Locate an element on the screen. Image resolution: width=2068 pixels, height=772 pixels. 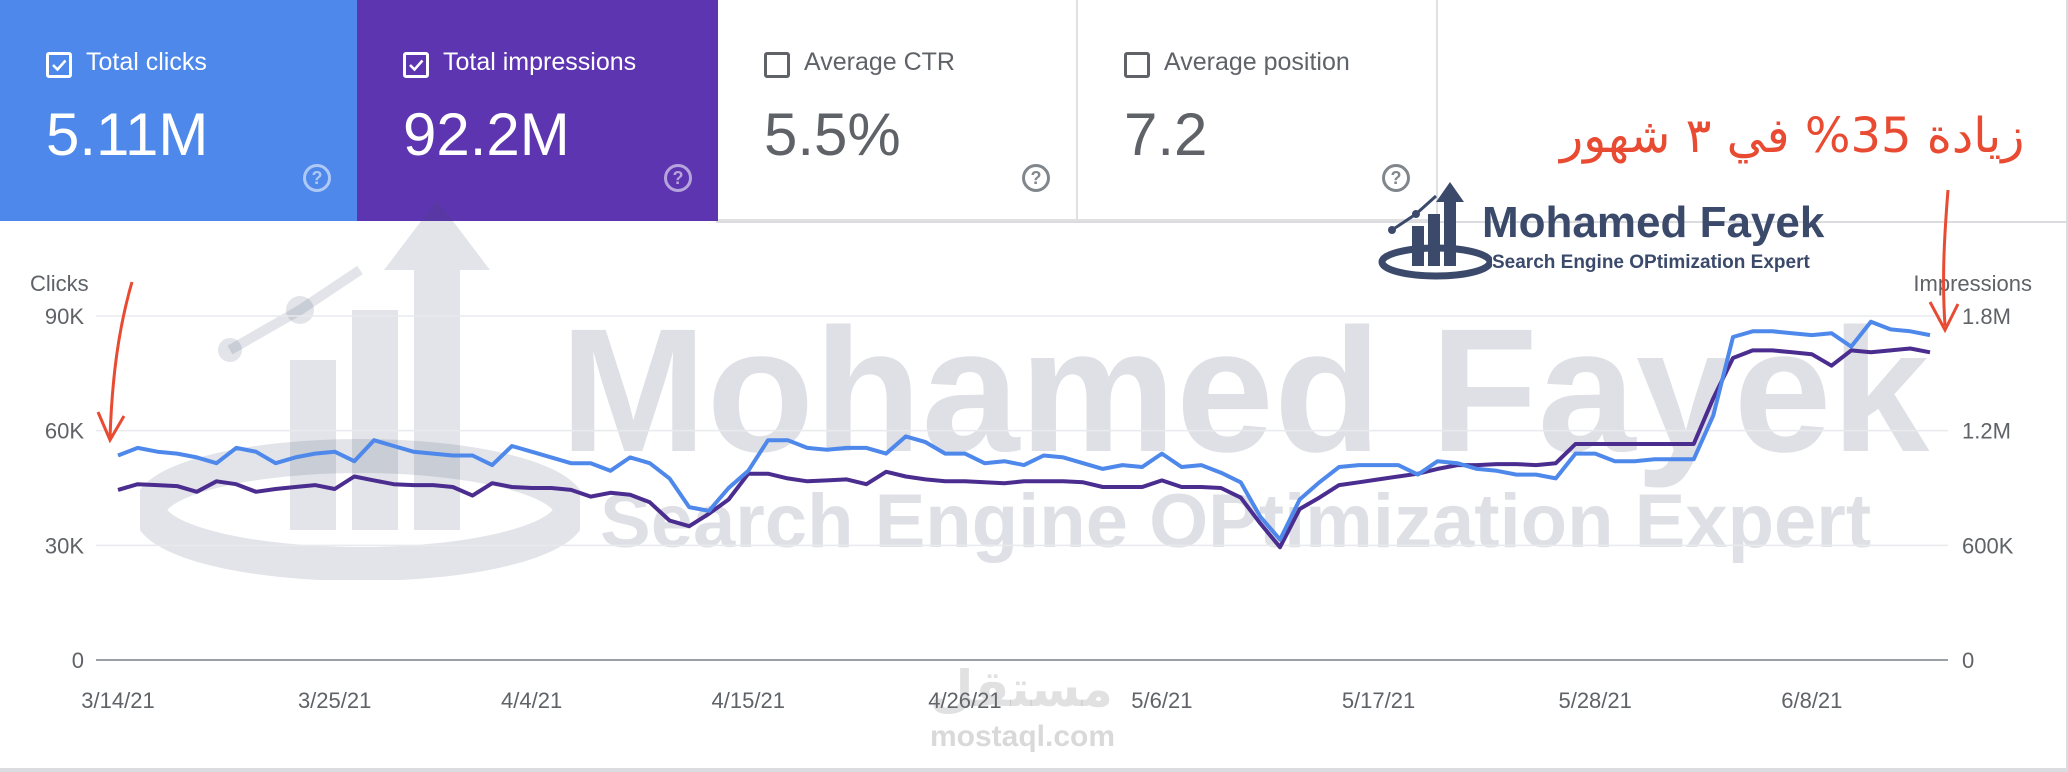
annotation-arrow-right-icon is located at coordinates (1946, 258).